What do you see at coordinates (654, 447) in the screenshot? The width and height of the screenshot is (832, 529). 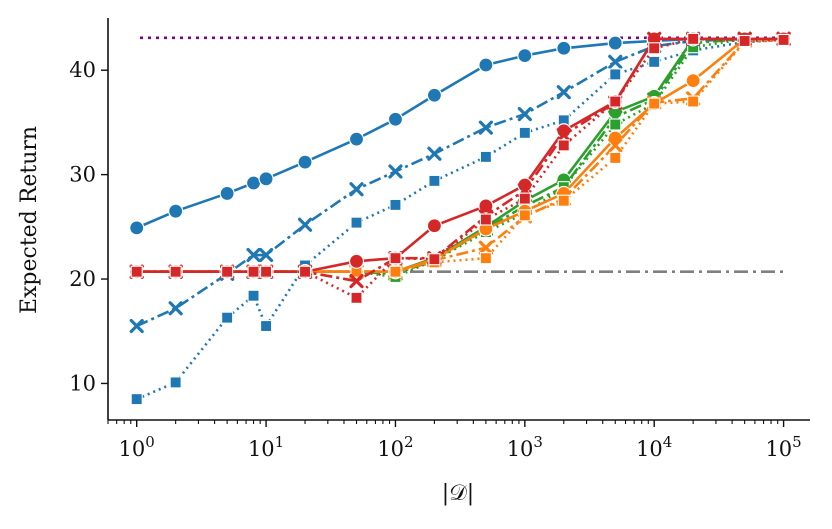 I see `x-tick-label: 10⁴` at bounding box center [654, 447].